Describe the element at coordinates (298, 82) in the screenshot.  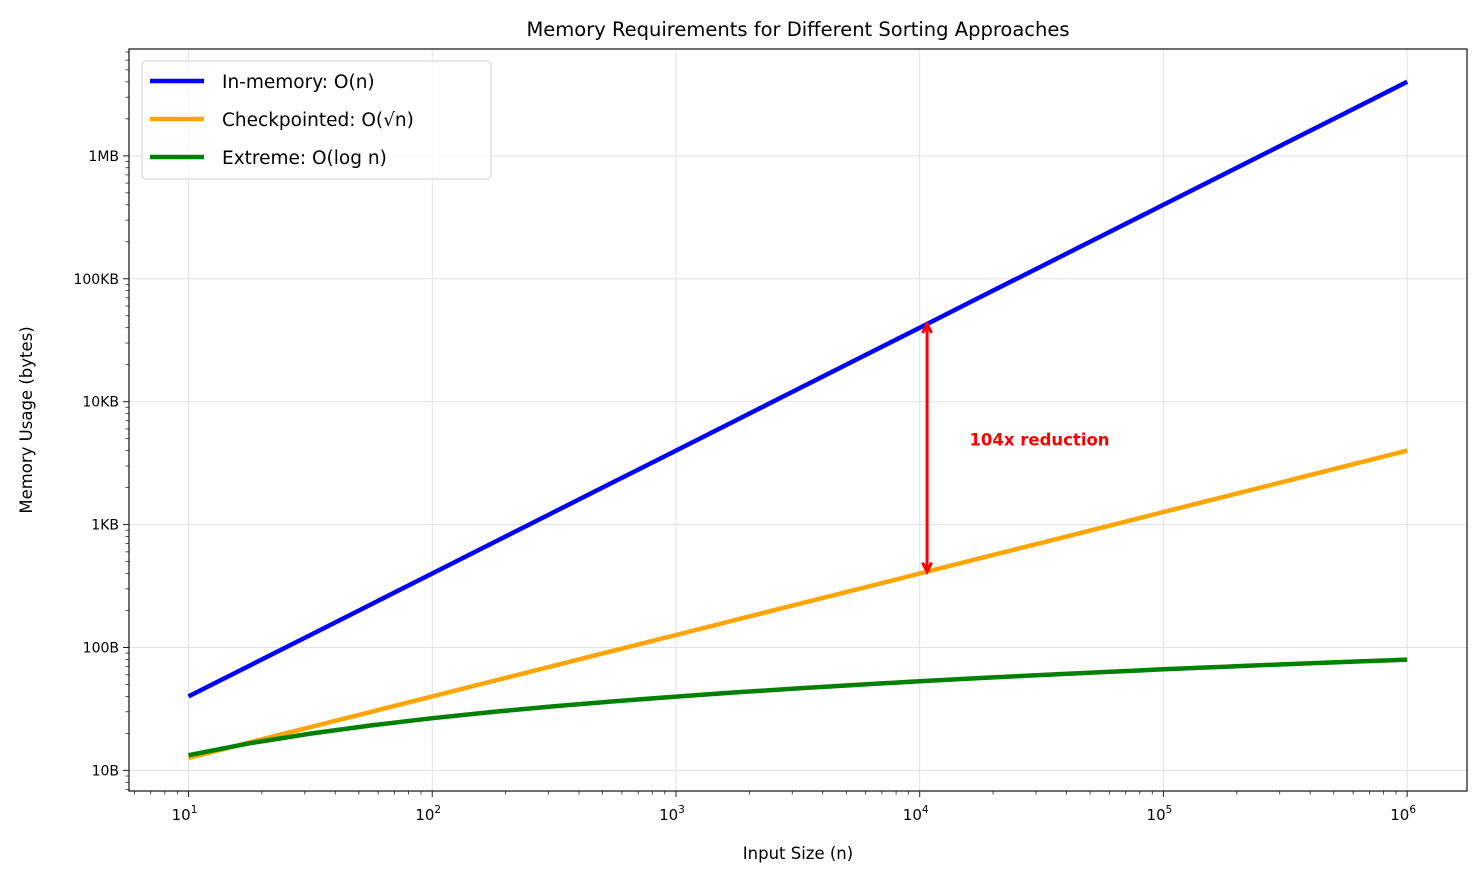
I see `legend-label: In-memory: O(n)` at that location.